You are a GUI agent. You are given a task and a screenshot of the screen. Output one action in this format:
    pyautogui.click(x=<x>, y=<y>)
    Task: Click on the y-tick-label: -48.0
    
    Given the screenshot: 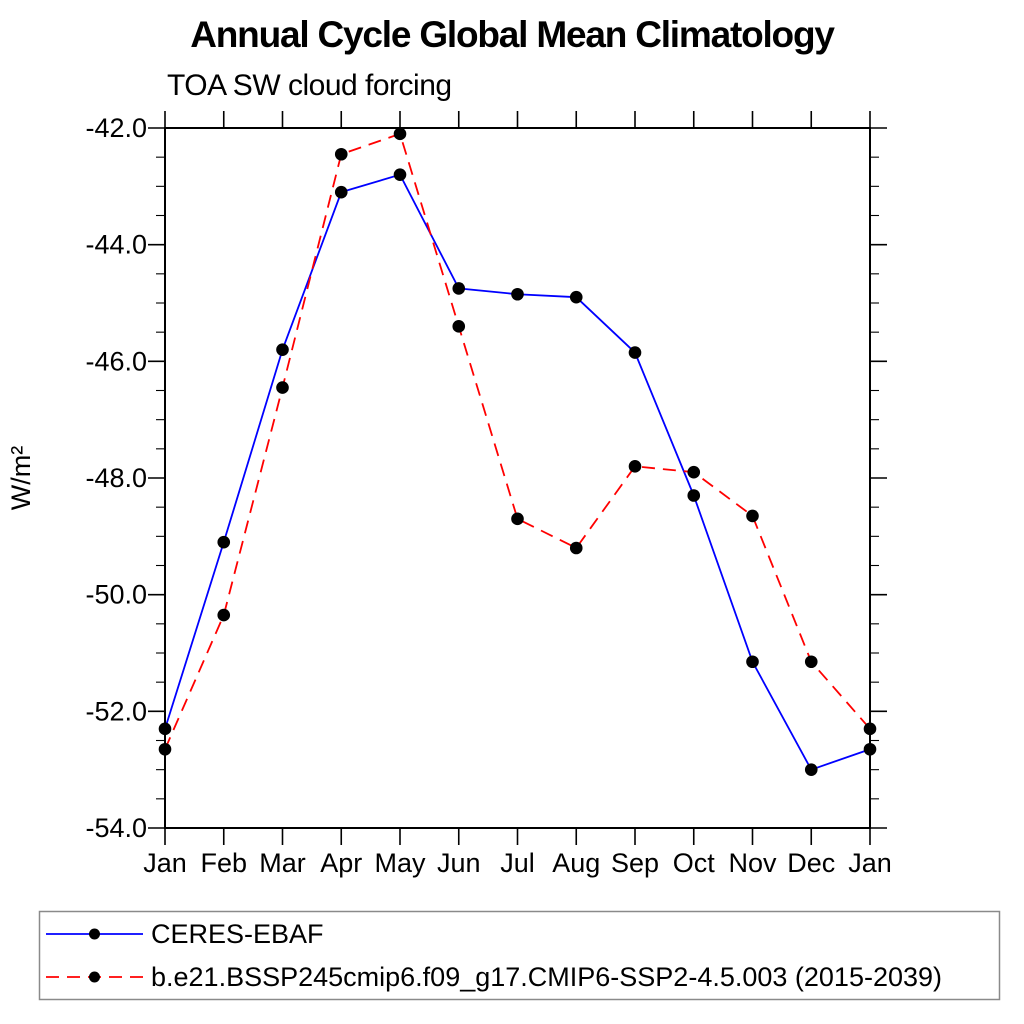 What is the action you would take?
    pyautogui.click(x=116, y=478)
    